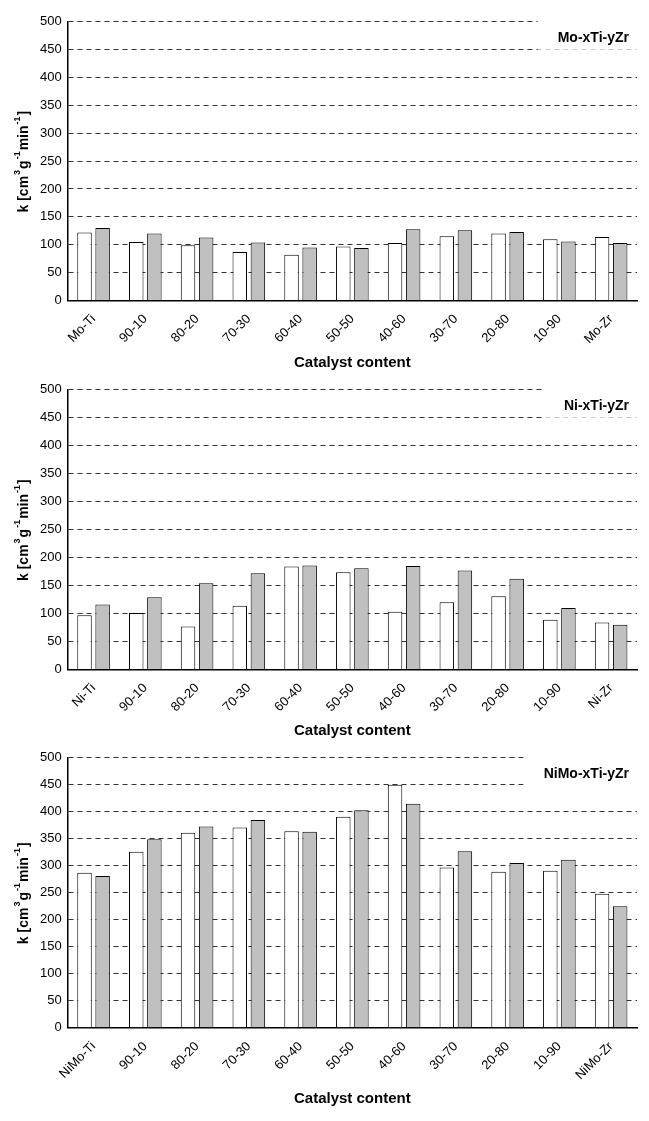  I want to click on text: Mo-xTi-yZr, so click(593, 36).